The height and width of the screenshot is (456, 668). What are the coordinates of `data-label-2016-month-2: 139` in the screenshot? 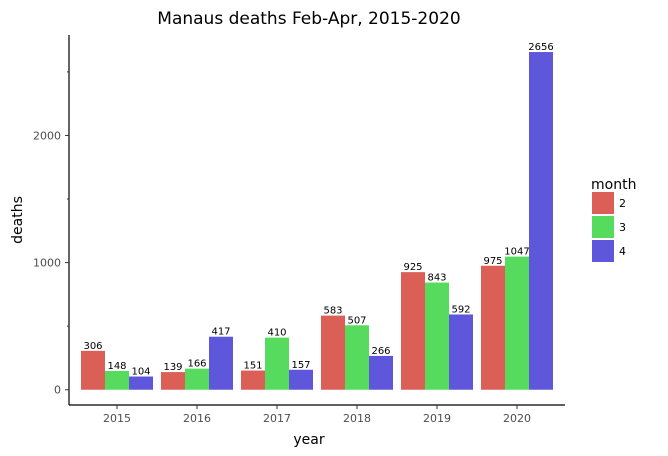 It's located at (172, 367).